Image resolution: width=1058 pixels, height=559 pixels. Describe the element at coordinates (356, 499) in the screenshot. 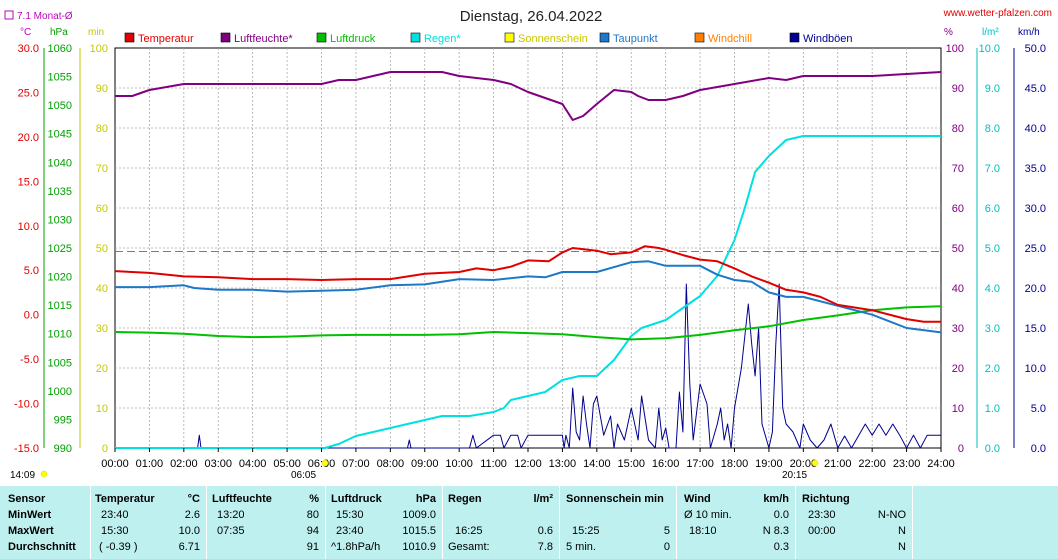

I see `luftdruck-header: Luftdruck` at that location.